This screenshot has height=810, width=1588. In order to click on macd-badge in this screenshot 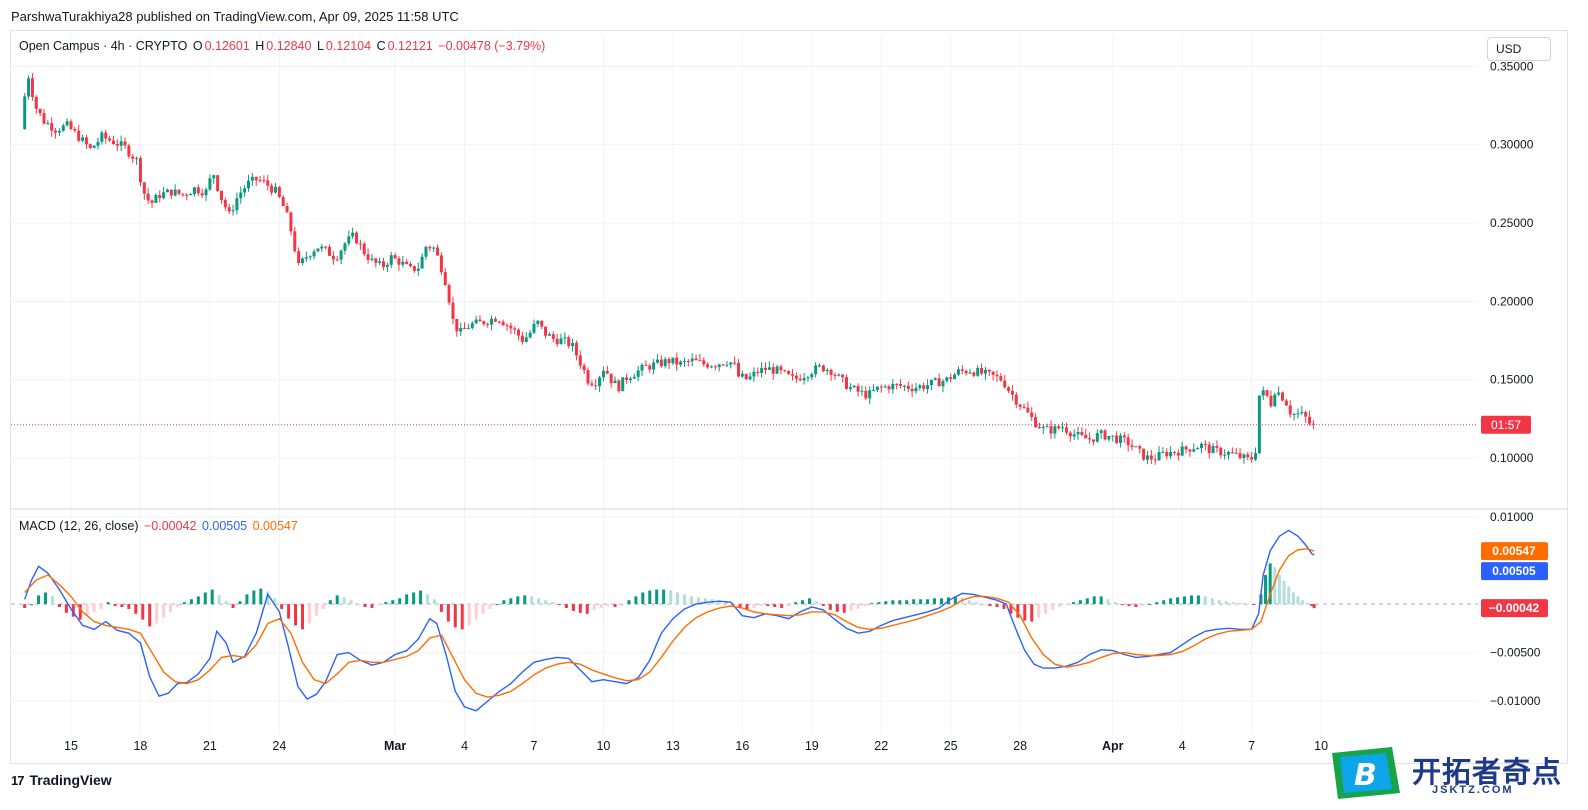, I will do `click(1514, 571)`.